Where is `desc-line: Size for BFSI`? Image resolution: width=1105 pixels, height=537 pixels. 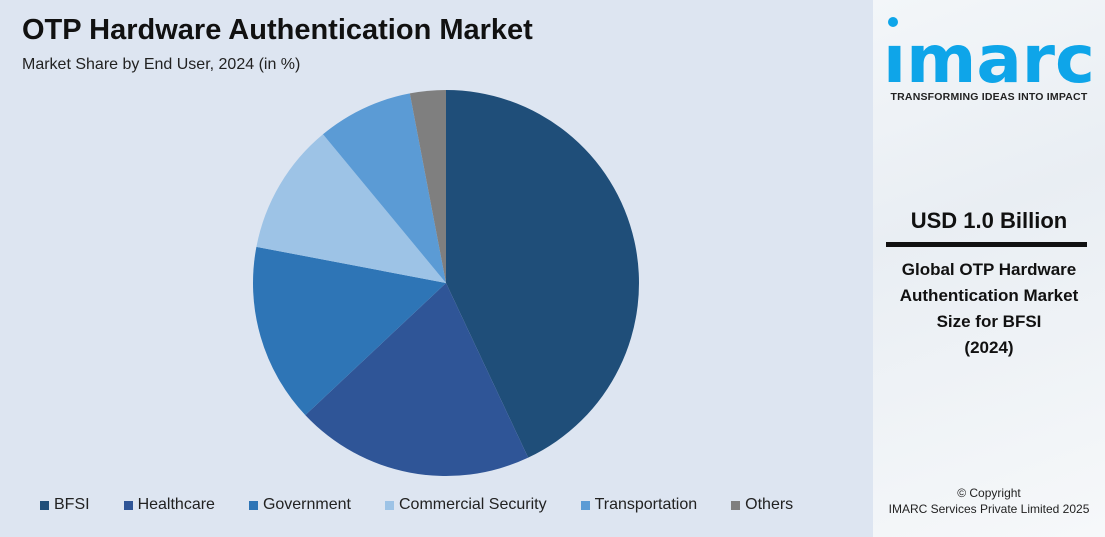 desc-line: Size for BFSI is located at coordinates (989, 321).